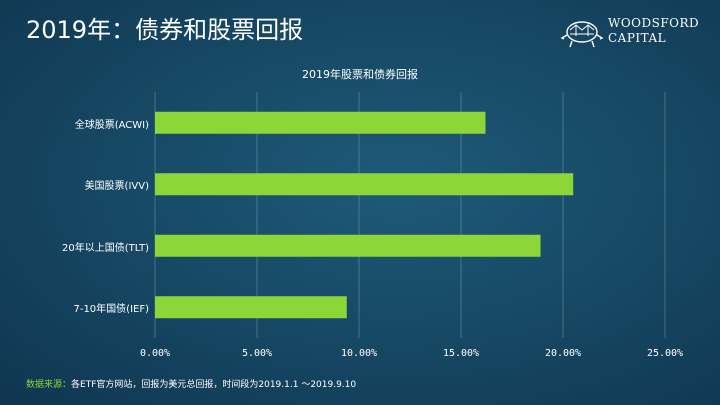 The image size is (720, 405). I want to click on company-logo: WOODSFORD CAPITAL, so click(635, 33).